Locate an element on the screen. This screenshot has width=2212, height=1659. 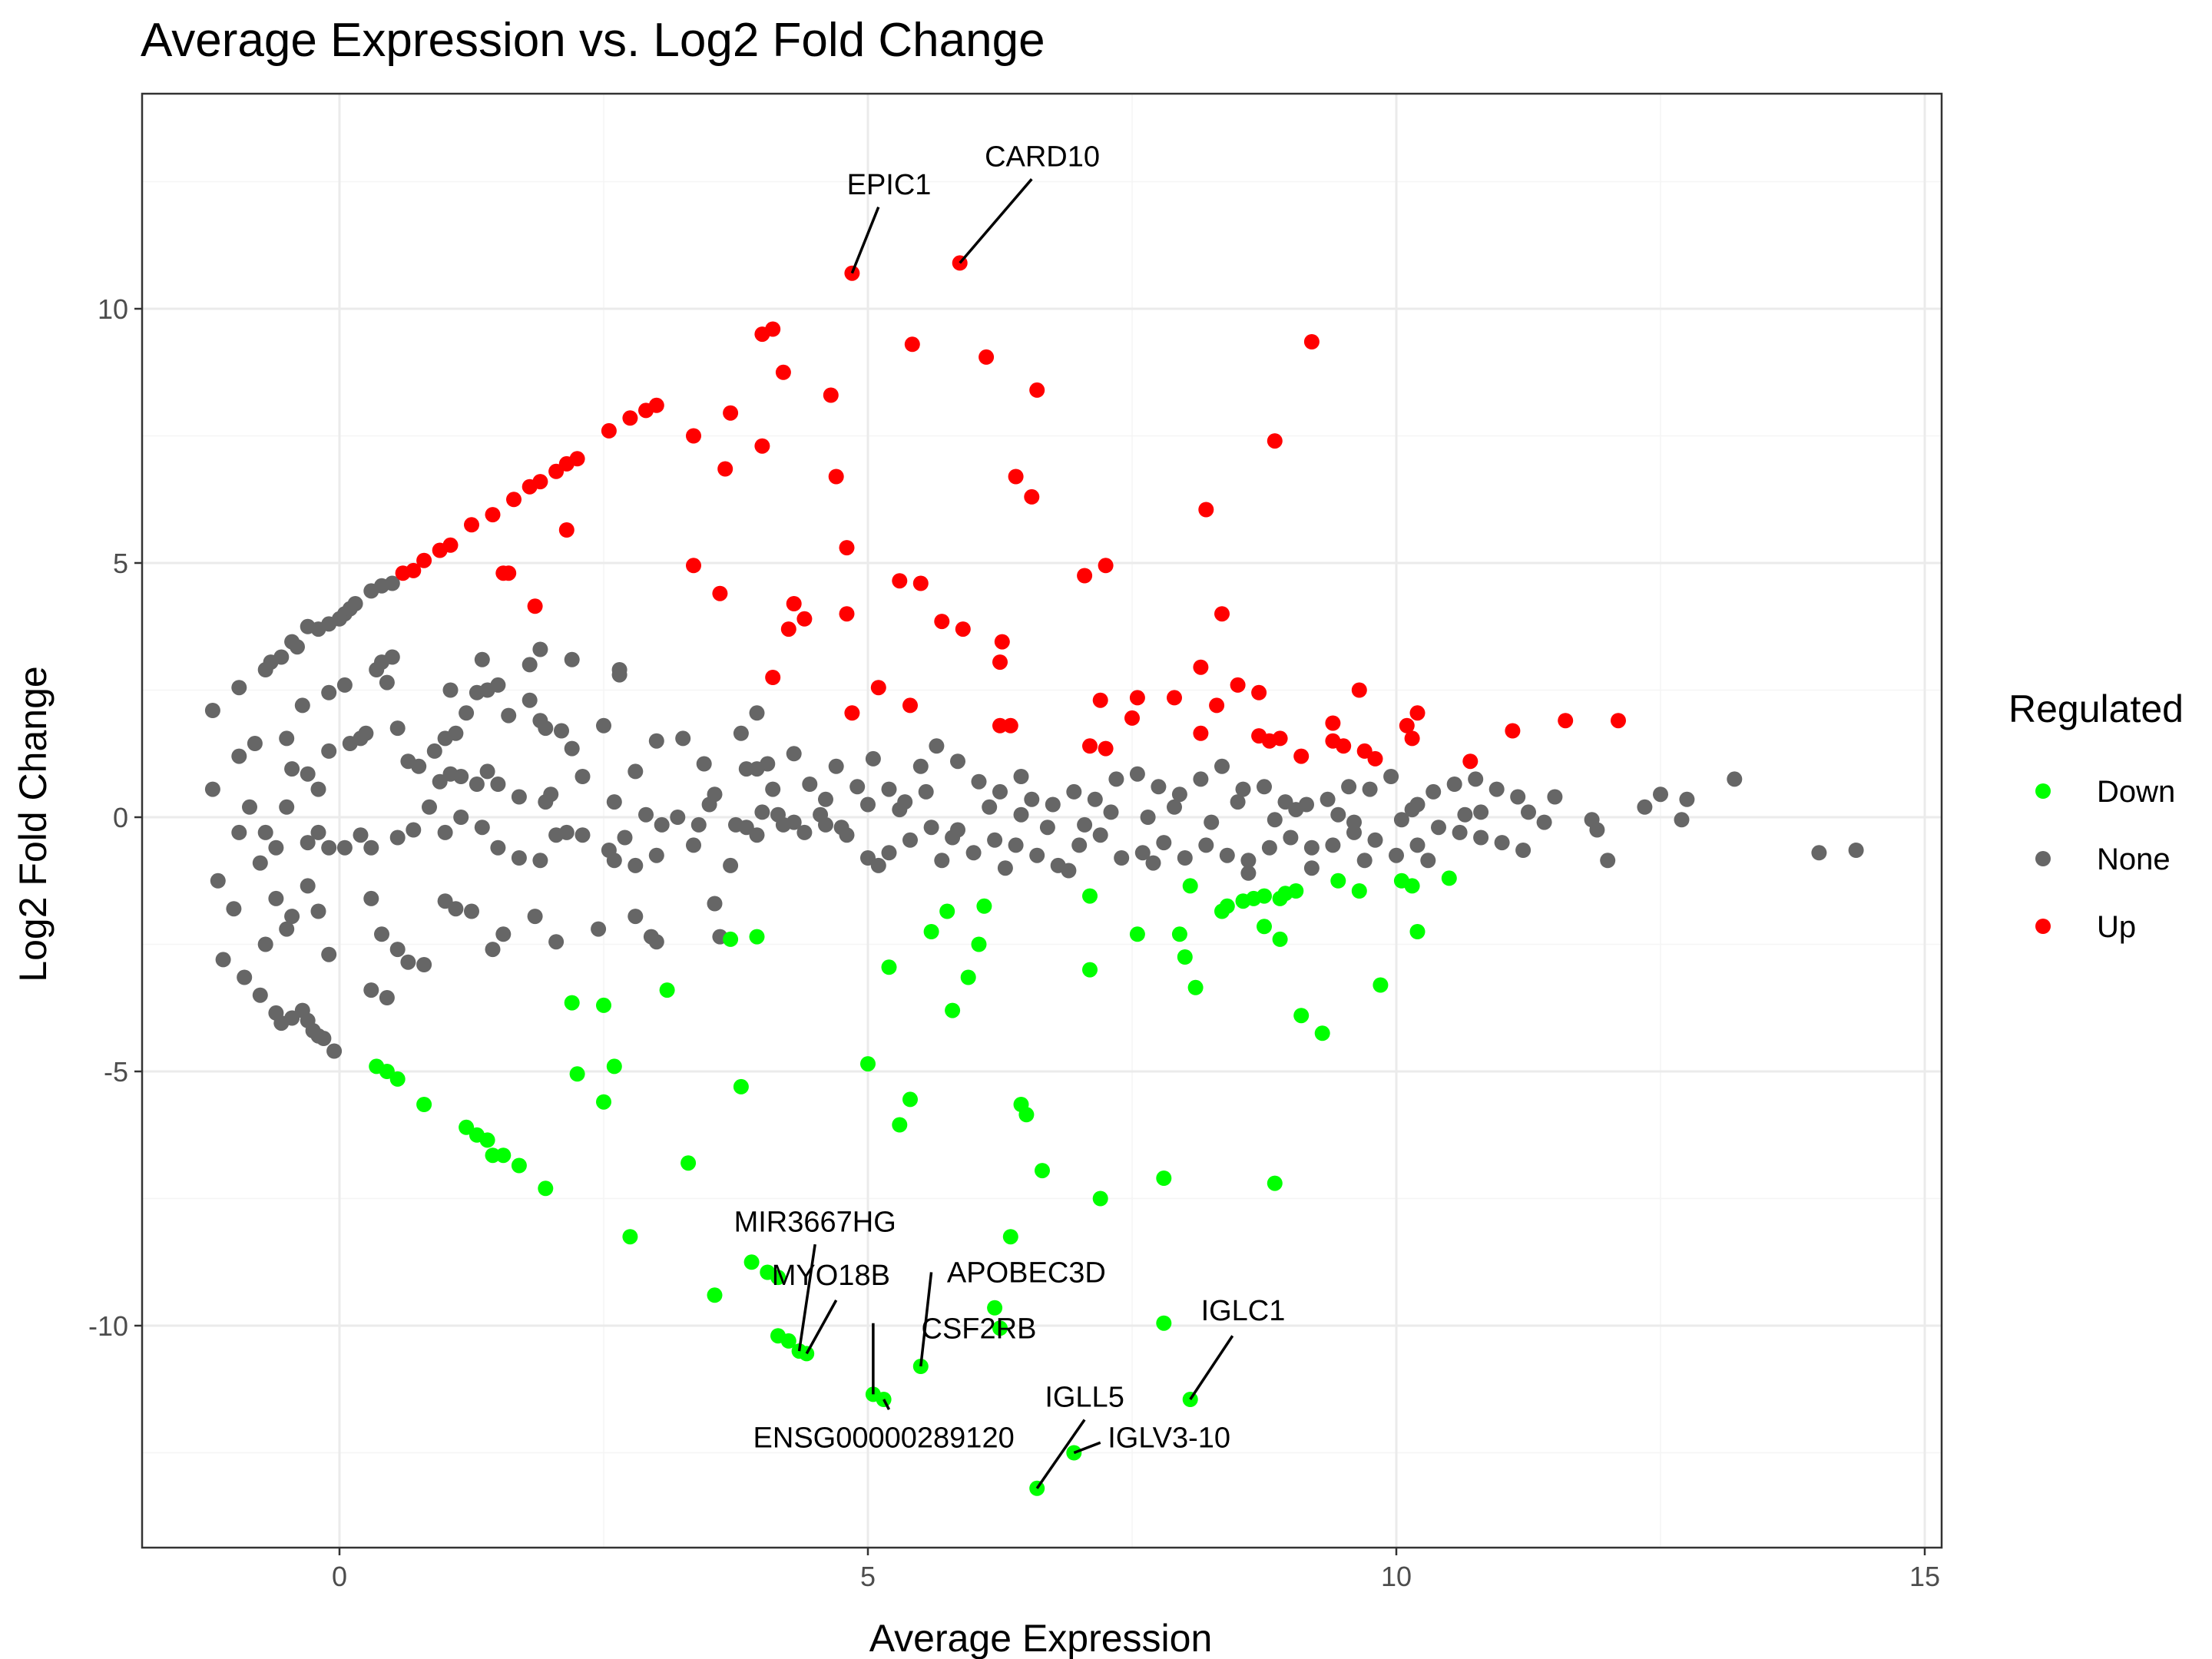
gene-label: MIR3667HG is located at coordinates (815, 1222).